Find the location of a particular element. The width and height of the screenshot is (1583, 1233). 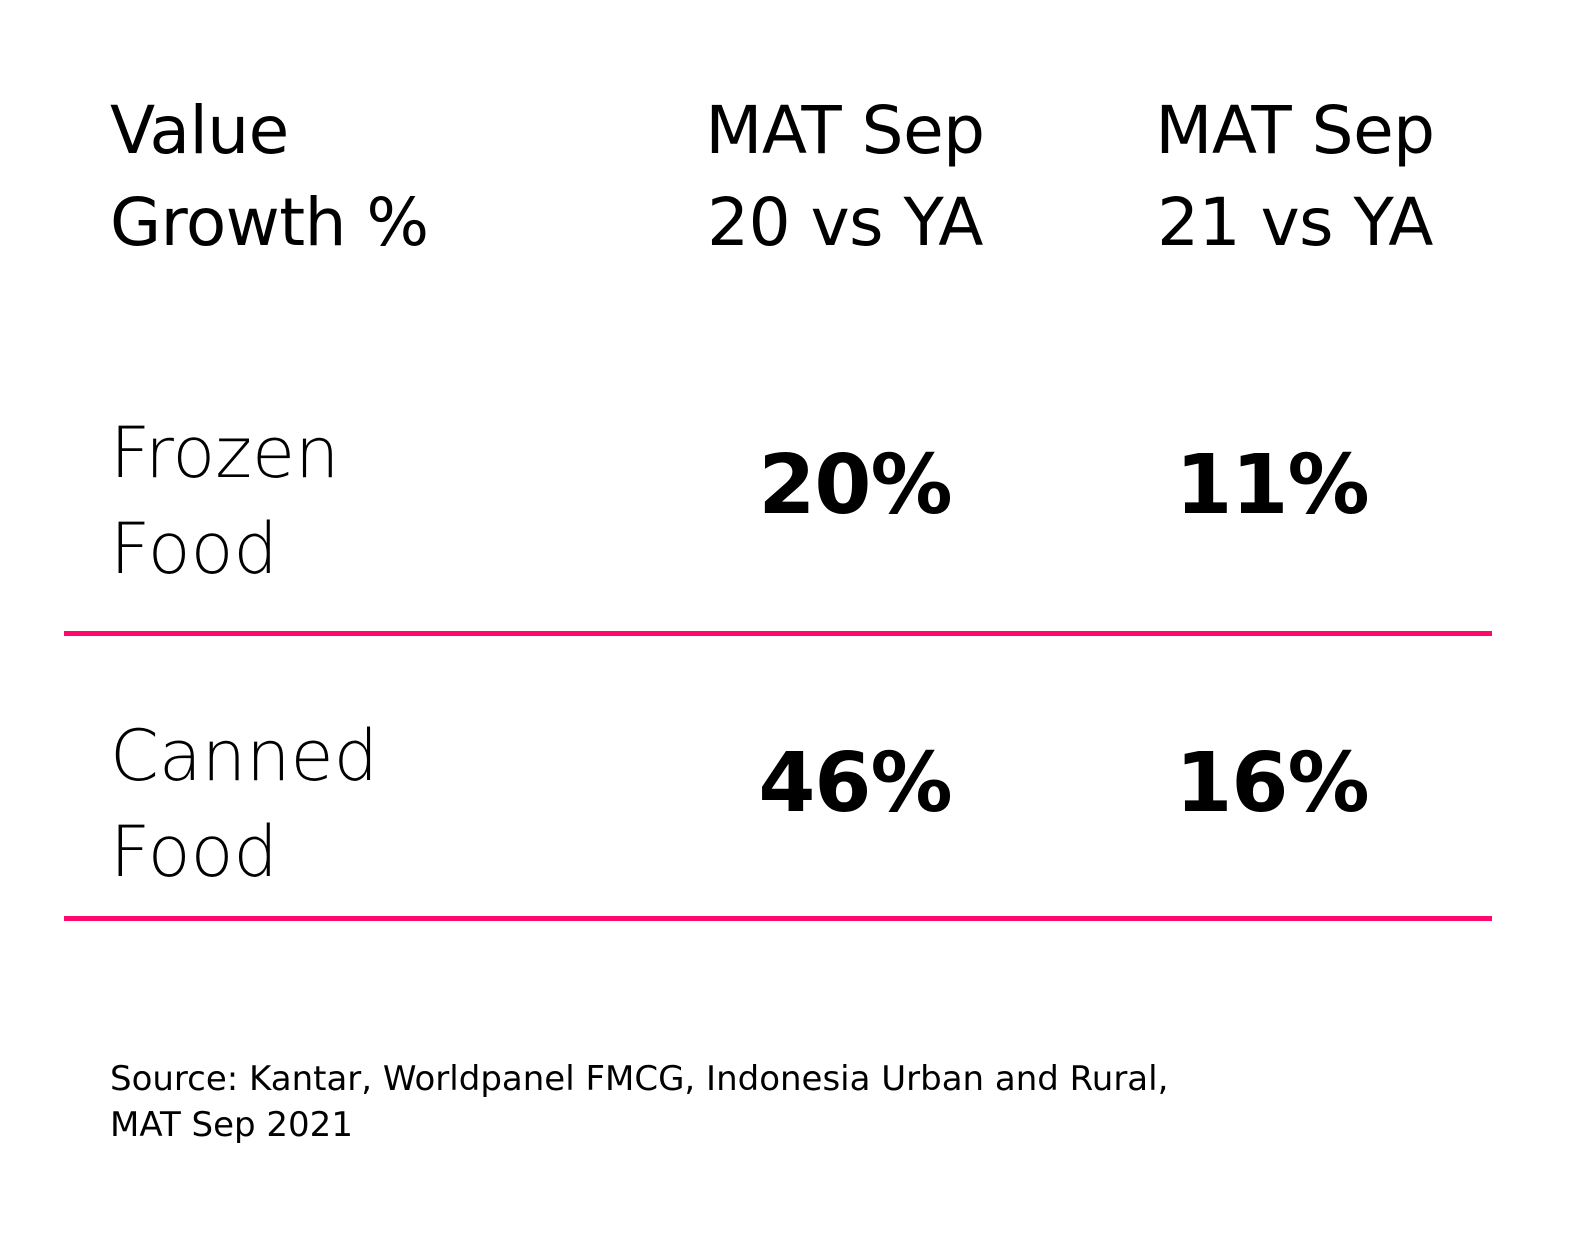

row-label-frozen-food-line1: Frozen is located at coordinates (225, 453).